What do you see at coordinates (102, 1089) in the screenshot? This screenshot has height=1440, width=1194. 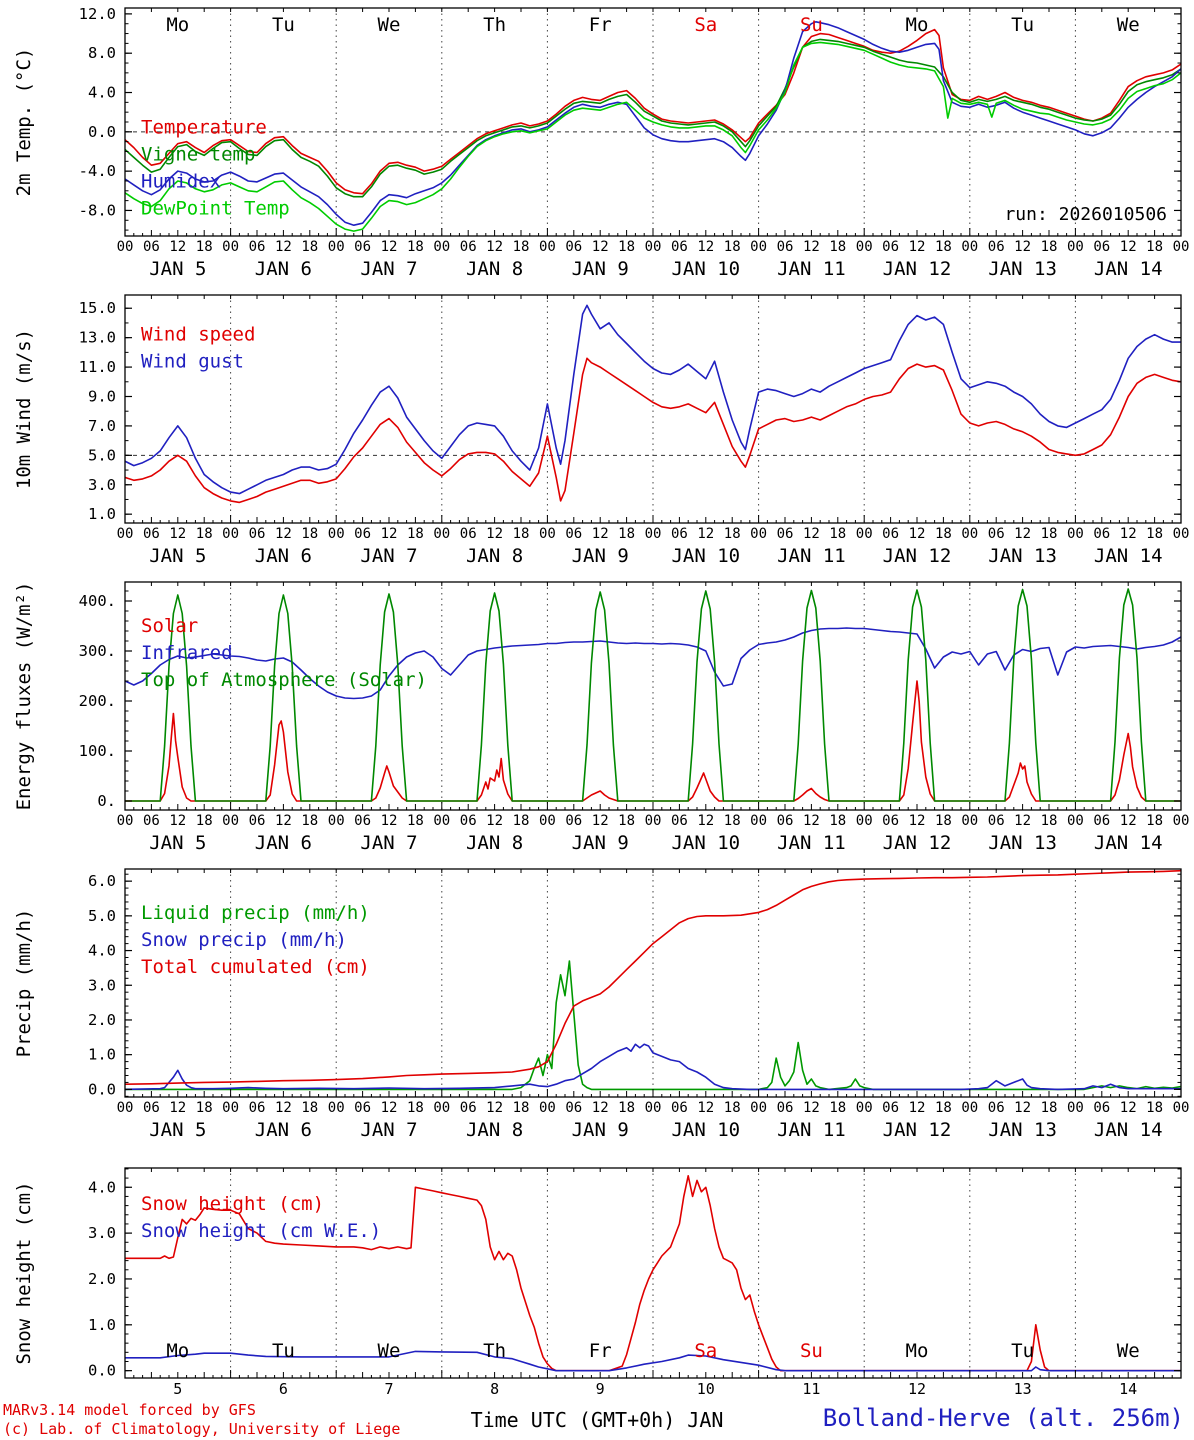 I see `y-tick-label: 0.0` at bounding box center [102, 1089].